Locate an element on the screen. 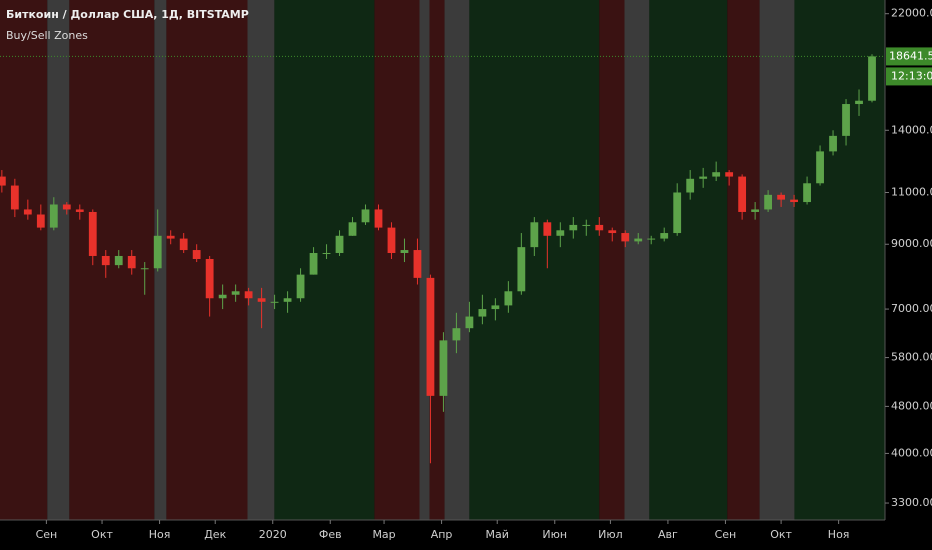  y-tick-label: 5800.00 is located at coordinates (911, 357).